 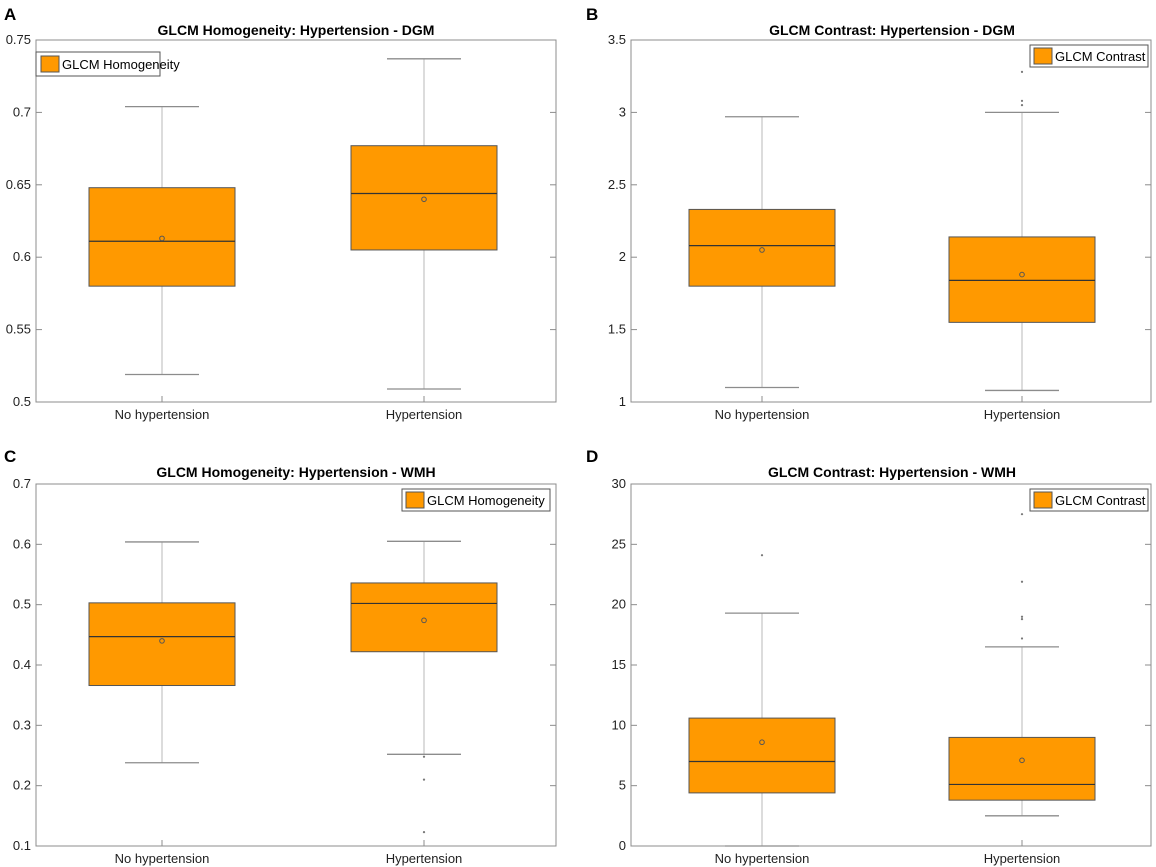 I want to click on y-tick-label: 3, so click(x=622, y=111).